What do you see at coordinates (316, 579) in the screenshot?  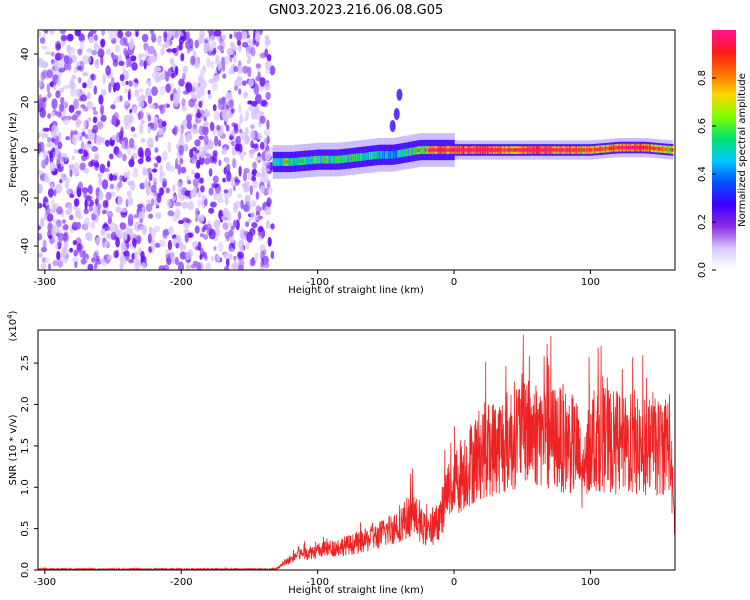 I see `snr-x-ticks: -300 -200 -100 0 100` at bounding box center [316, 579].